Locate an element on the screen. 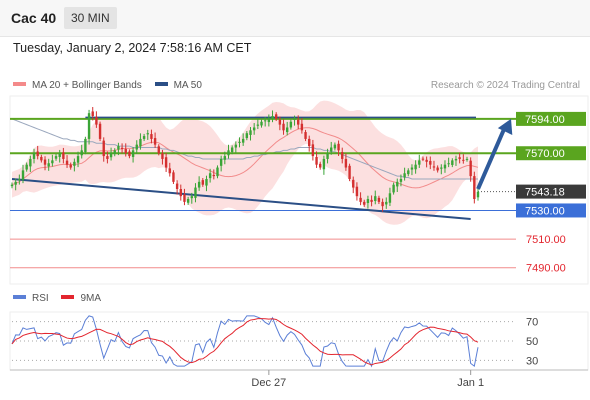  level-label: 7570.00 is located at coordinates (545, 154).